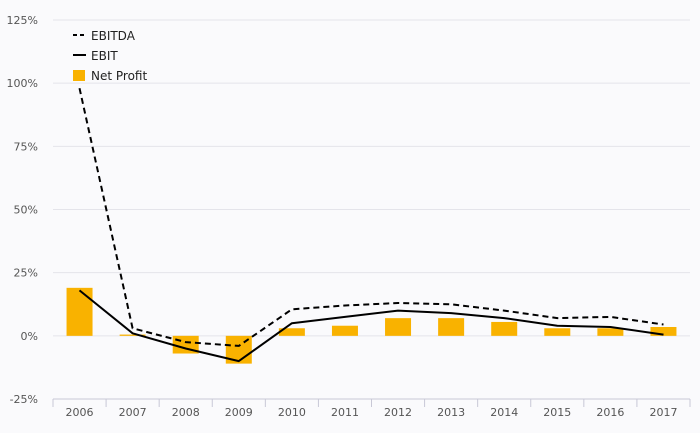 This screenshot has height=433, width=700. Describe the element at coordinates (344, 330) in the screenshot. I see `net-profit-bar-2011` at that location.